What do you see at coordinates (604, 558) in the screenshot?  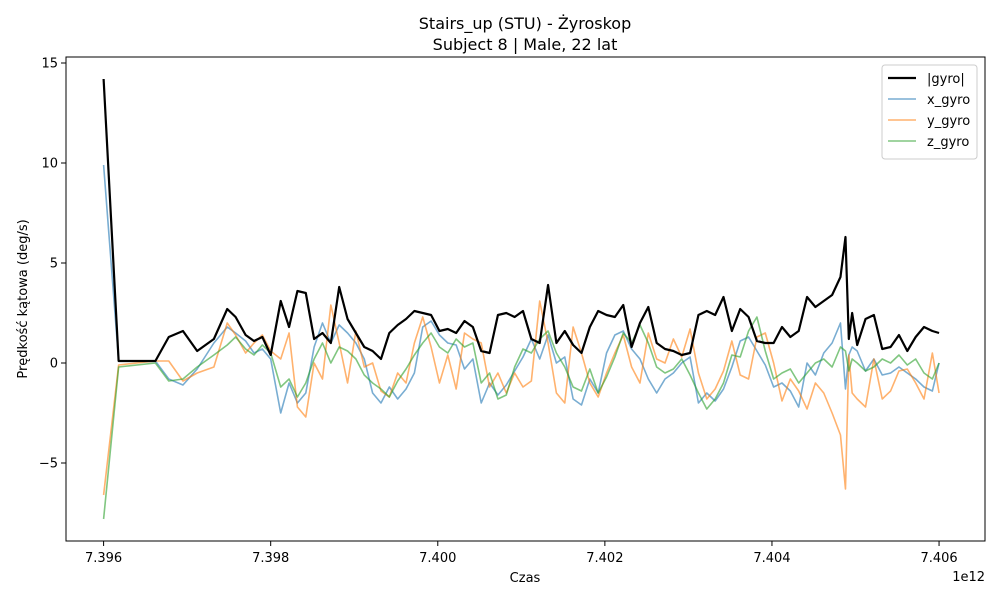 I see `x-tick-label: 7.402` at bounding box center [604, 558].